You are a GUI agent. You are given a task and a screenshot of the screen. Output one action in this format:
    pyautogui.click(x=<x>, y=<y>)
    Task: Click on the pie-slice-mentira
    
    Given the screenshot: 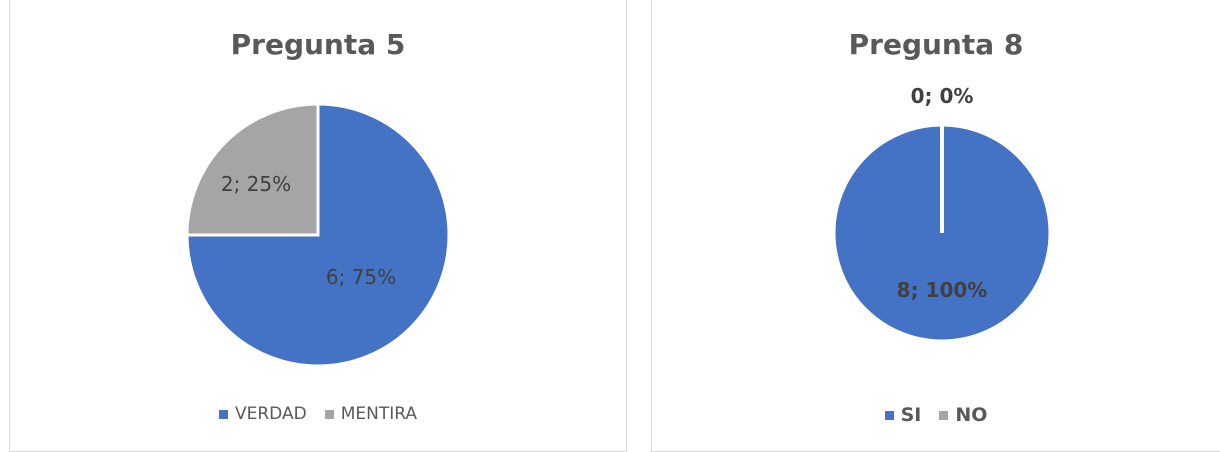 What is the action you would take?
    pyautogui.click(x=252, y=169)
    